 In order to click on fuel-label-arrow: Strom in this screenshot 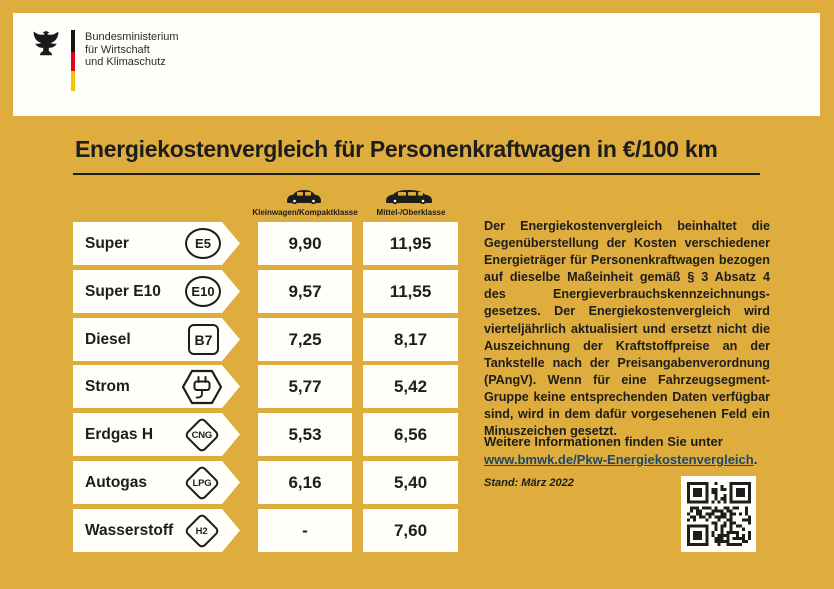, I will do `click(156, 386)`.